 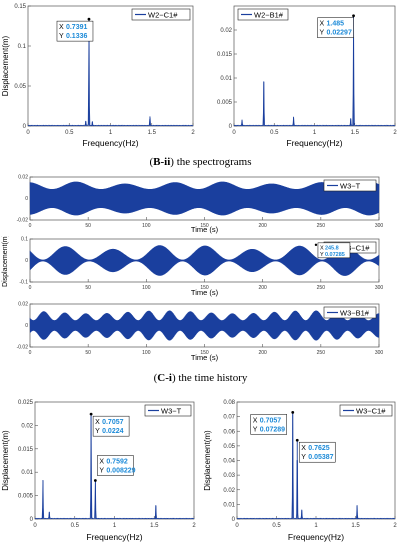 I want to click on datatip-y-value: 0.05387, so click(x=320, y=457).